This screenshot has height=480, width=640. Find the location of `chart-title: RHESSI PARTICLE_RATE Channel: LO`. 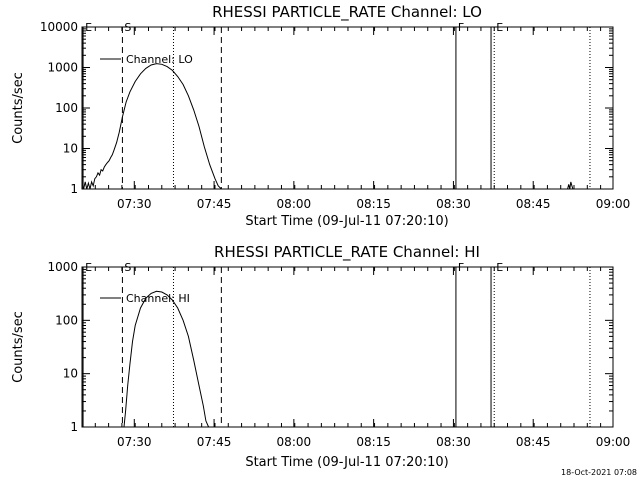

chart-title: RHESSI PARTICLE_RATE Channel: LO is located at coordinates (347, 12).